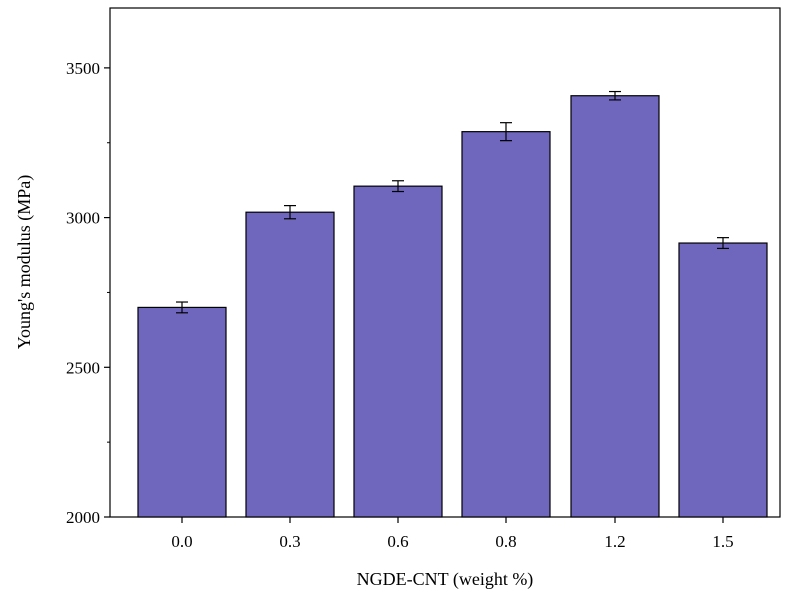  What do you see at coordinates (398, 186) in the screenshot?
I see `error-bar-0.6` at bounding box center [398, 186].